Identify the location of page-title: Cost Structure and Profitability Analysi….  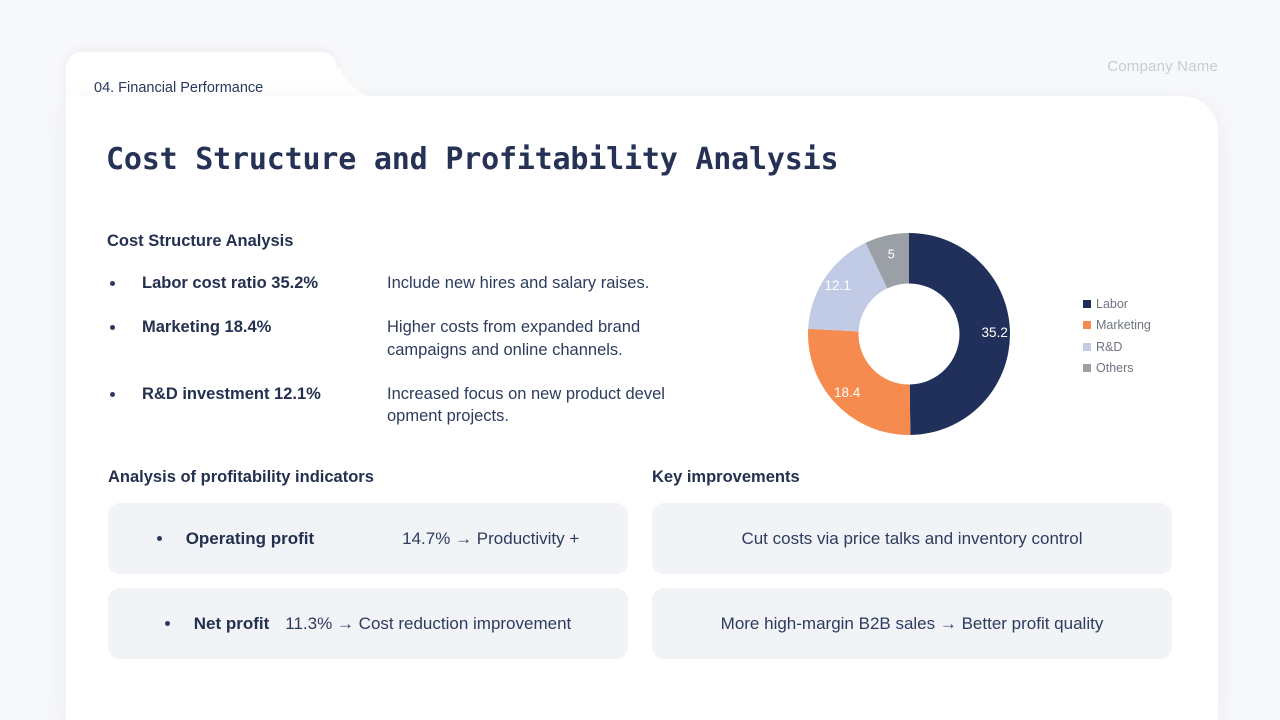
(472, 159).